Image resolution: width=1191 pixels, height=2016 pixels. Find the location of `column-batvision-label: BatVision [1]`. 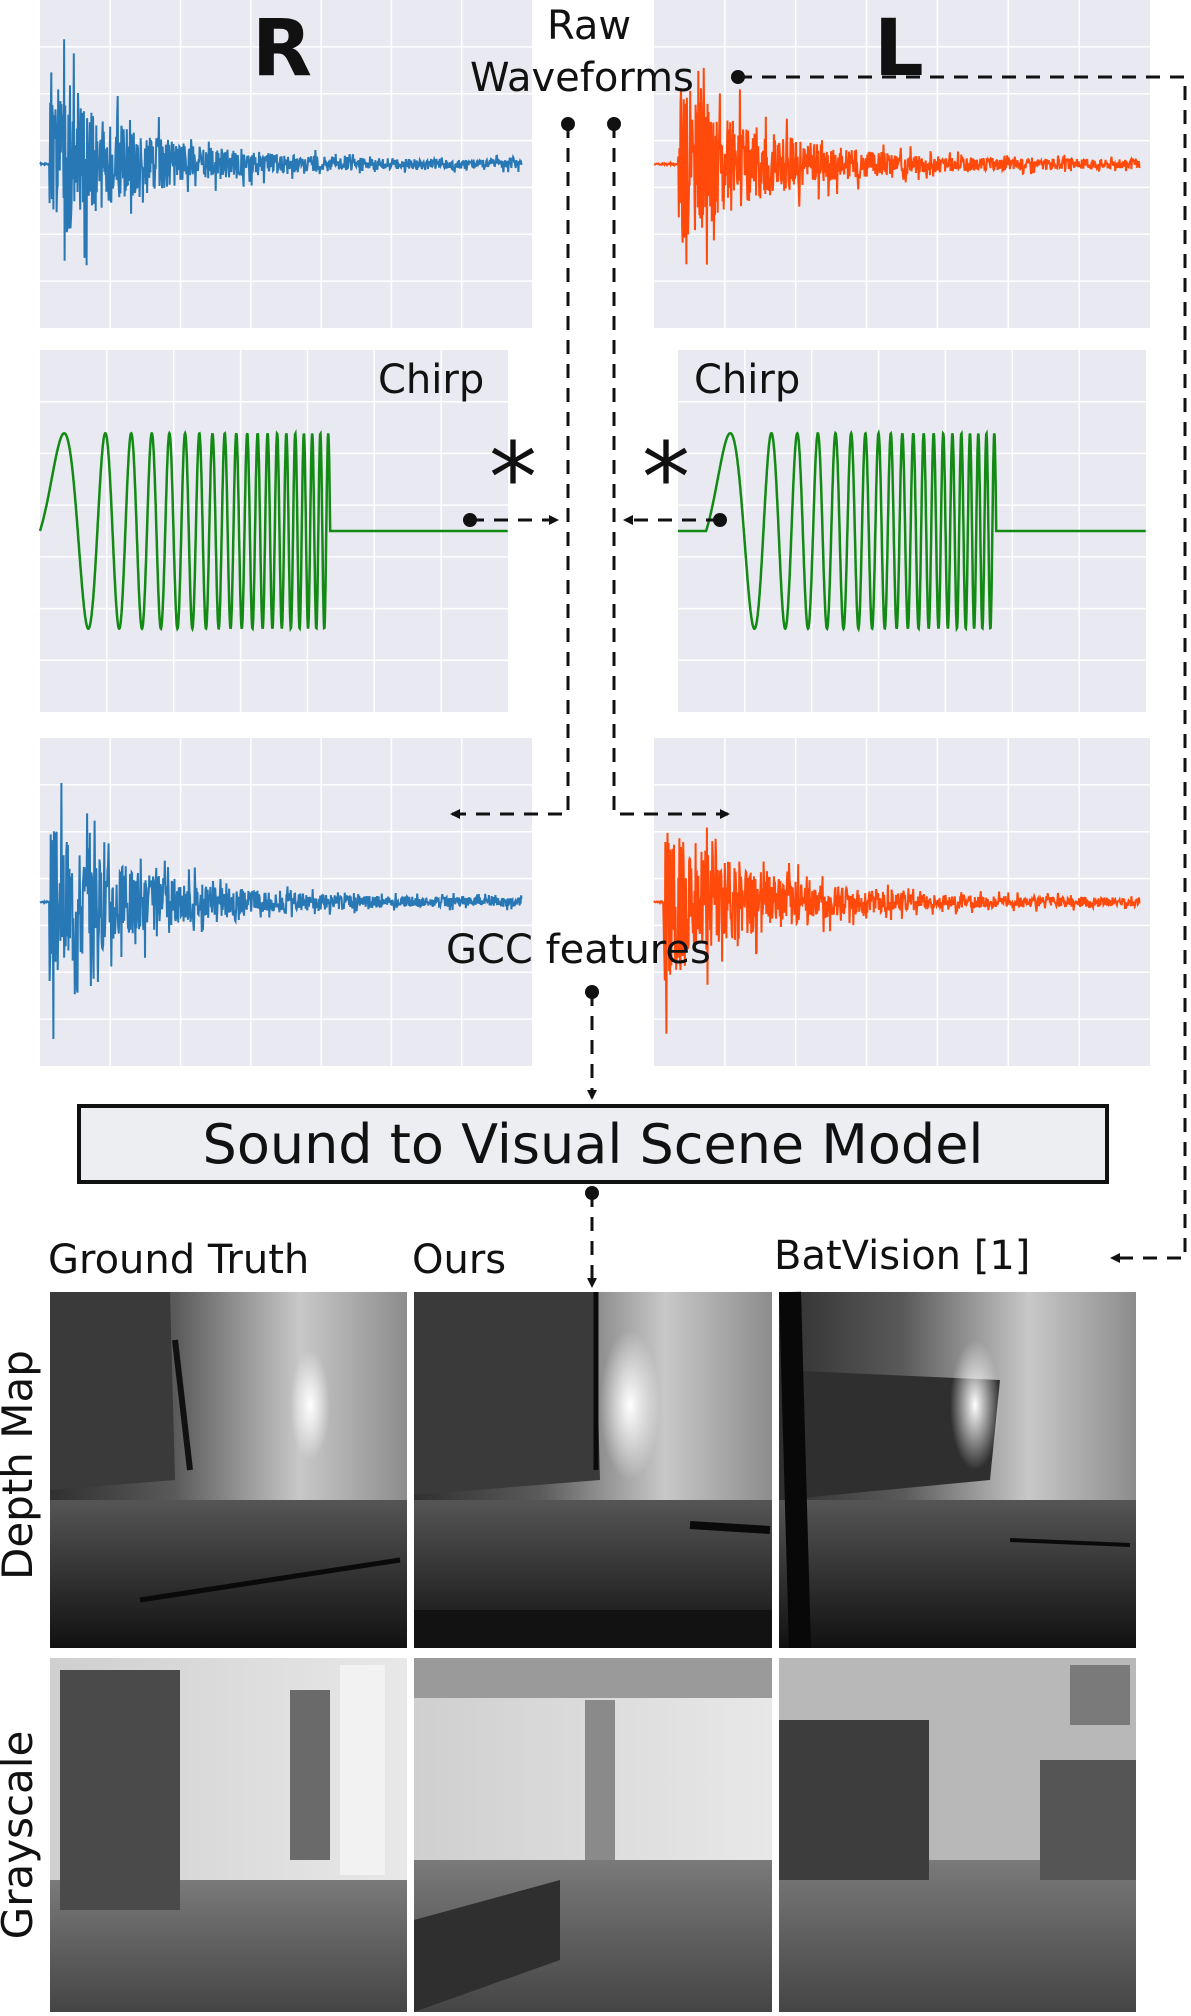

column-batvision-label: BatVision [1] is located at coordinates (902, 1256).